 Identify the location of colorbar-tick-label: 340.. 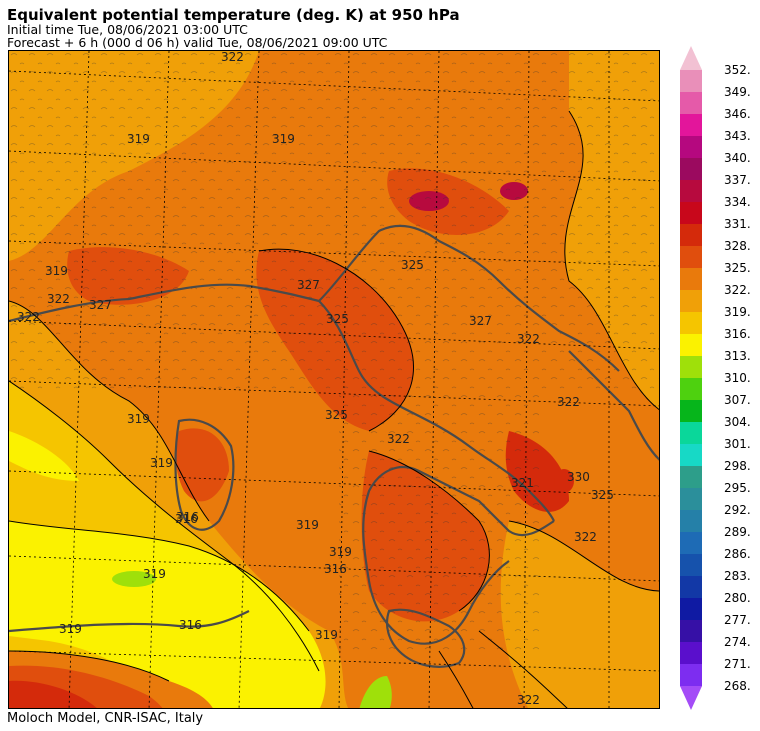
(737, 158).